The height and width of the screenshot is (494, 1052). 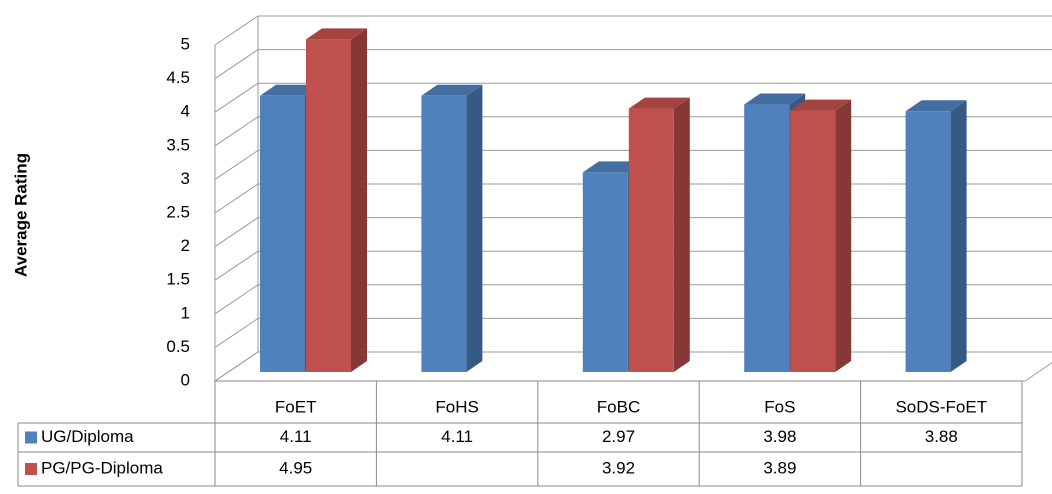 I want to click on table-value: 3.98, so click(x=779, y=436).